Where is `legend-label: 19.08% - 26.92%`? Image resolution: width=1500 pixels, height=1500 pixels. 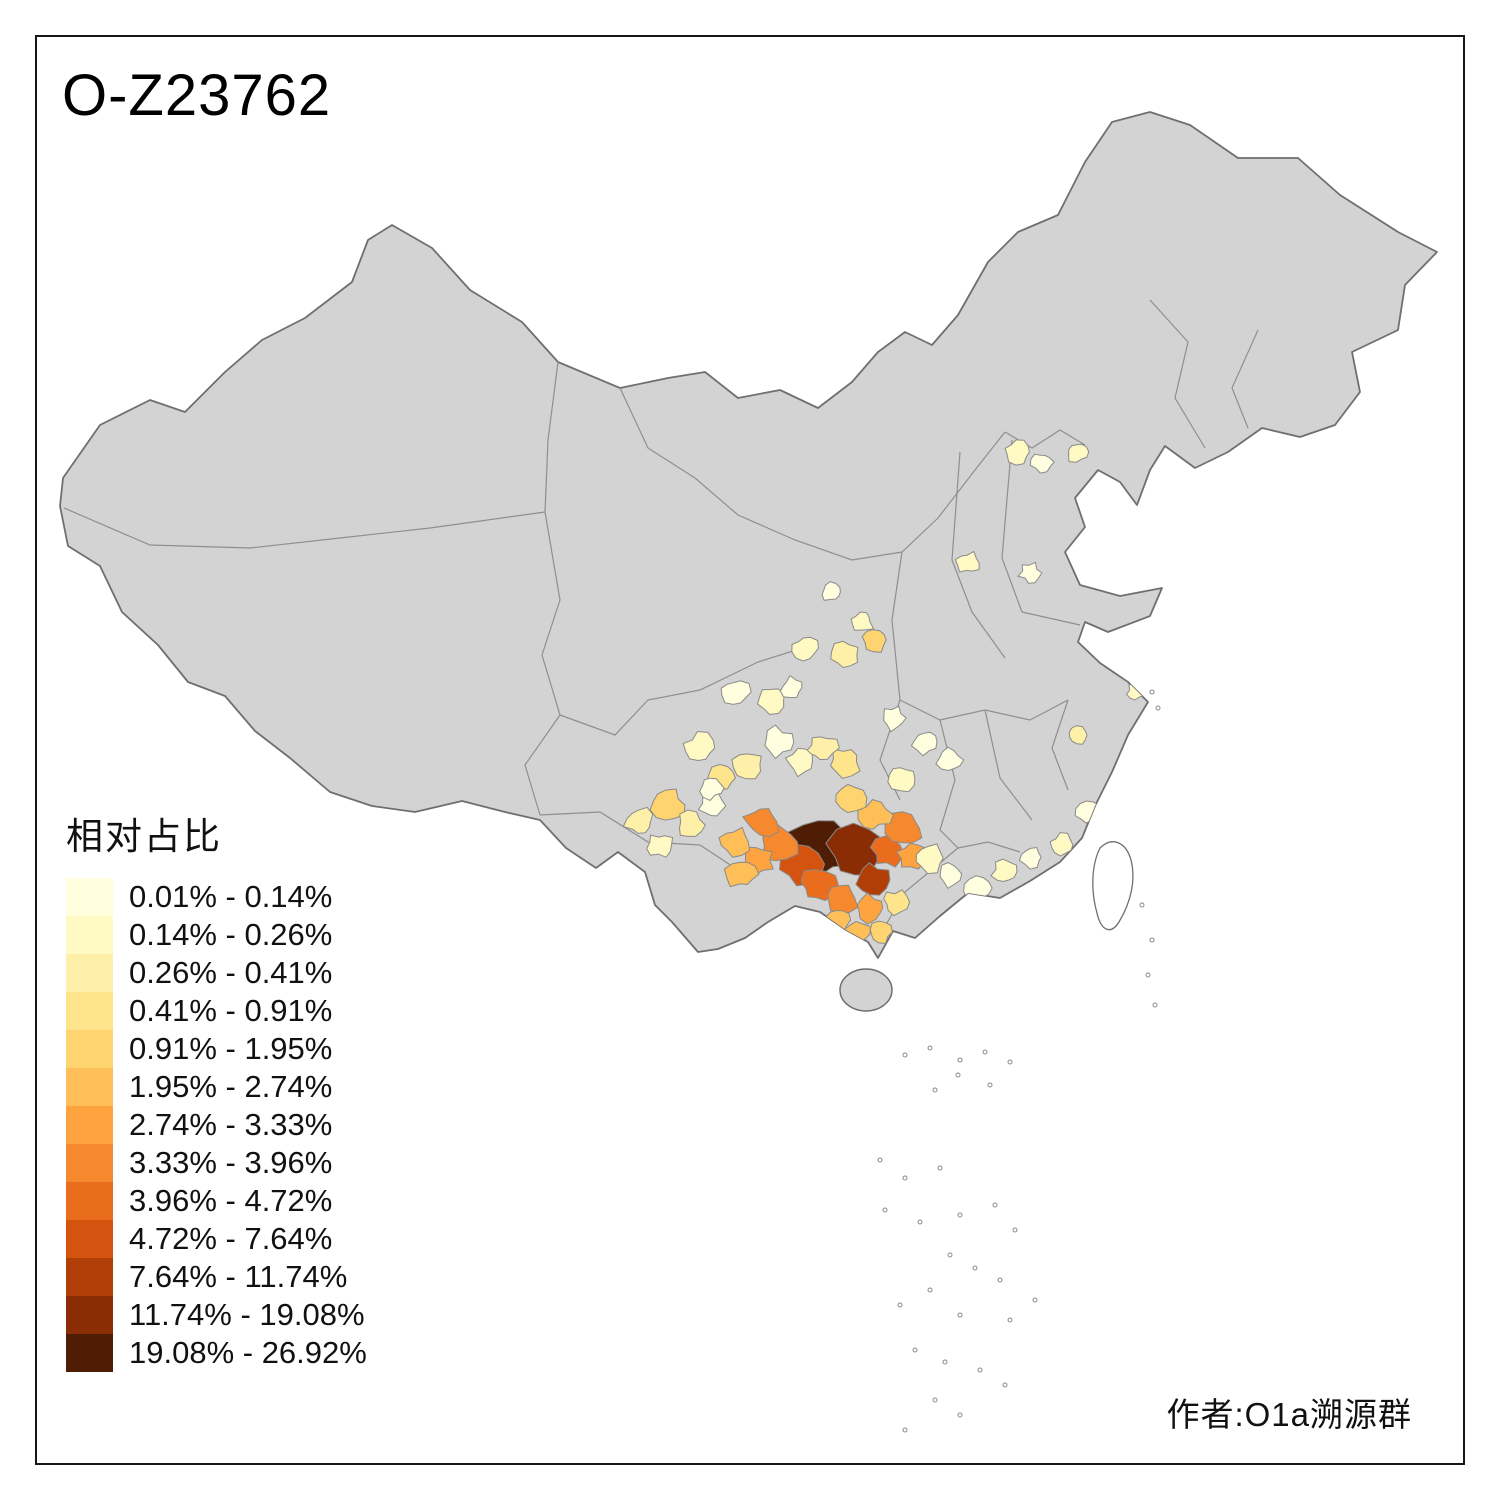 legend-label: 19.08% - 26.92% is located at coordinates (248, 1352).